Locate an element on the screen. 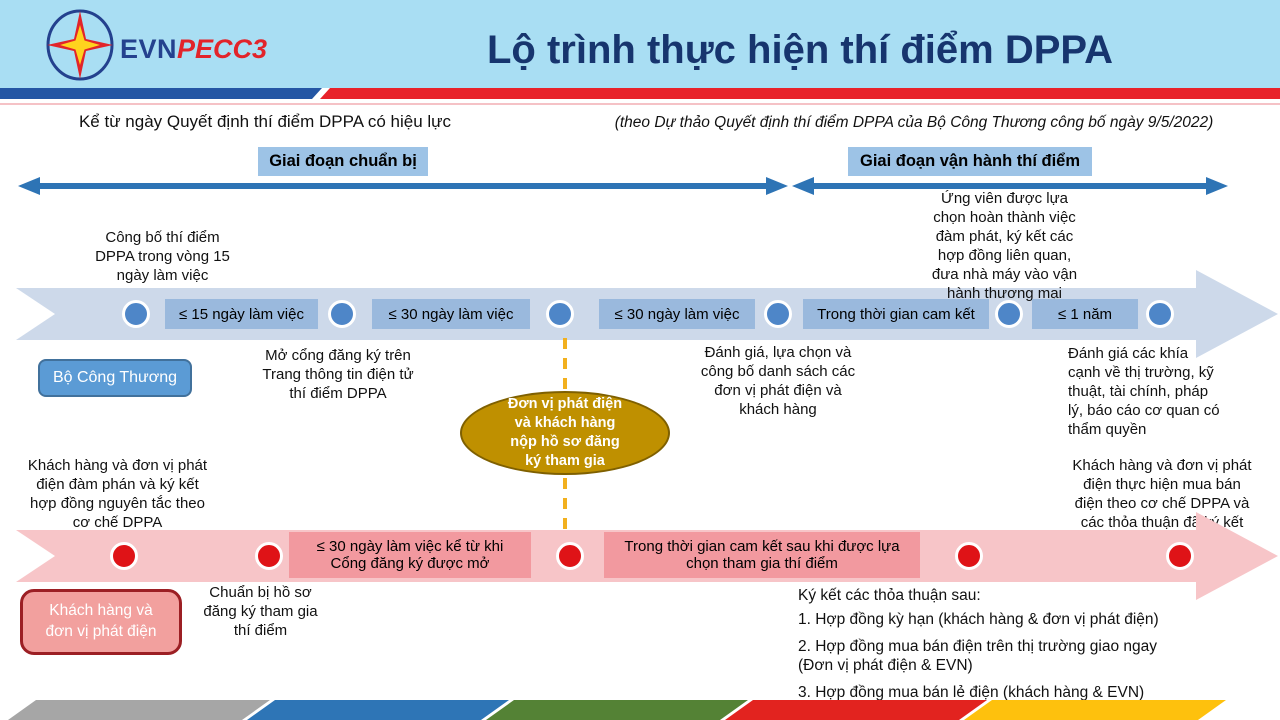 Image resolution: width=1280 pixels, height=720 pixels. duration-chip: Trong thời gian cam kết is located at coordinates (896, 314).